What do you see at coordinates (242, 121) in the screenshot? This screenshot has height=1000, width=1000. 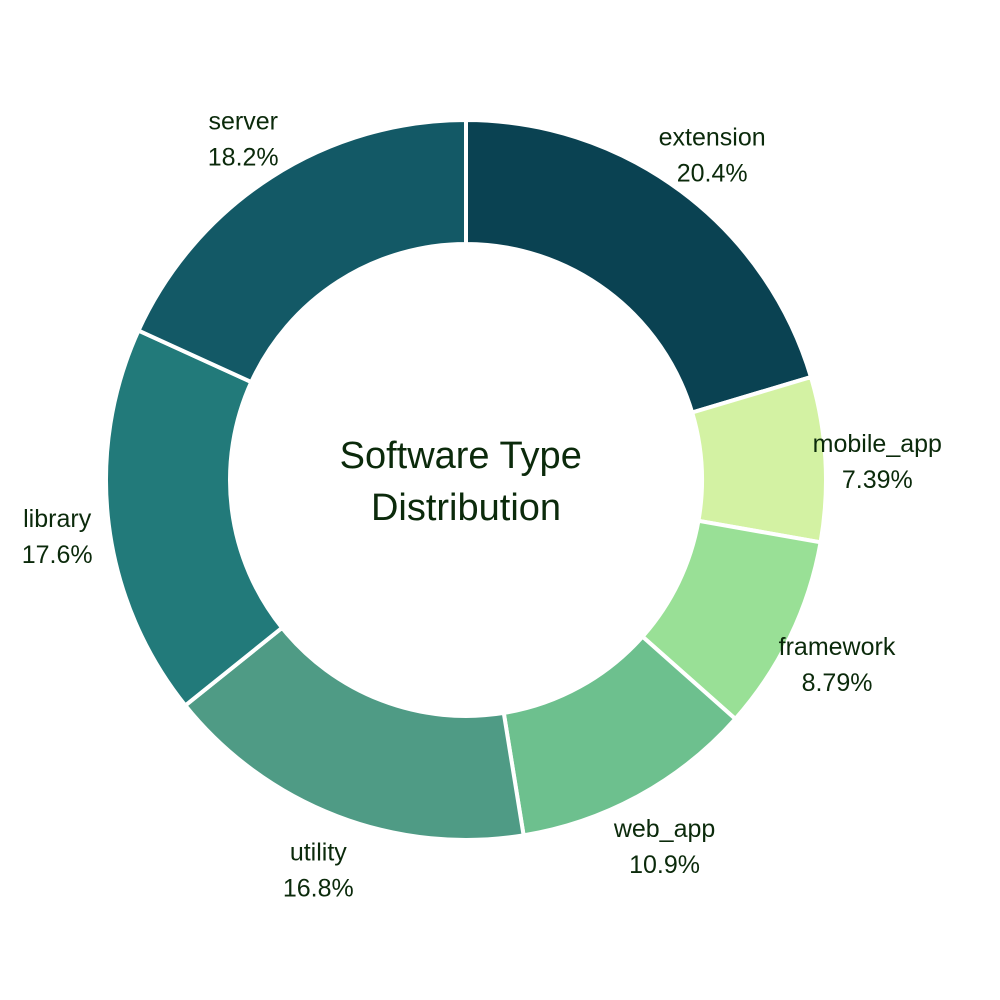 I see `slice-name: server` at bounding box center [242, 121].